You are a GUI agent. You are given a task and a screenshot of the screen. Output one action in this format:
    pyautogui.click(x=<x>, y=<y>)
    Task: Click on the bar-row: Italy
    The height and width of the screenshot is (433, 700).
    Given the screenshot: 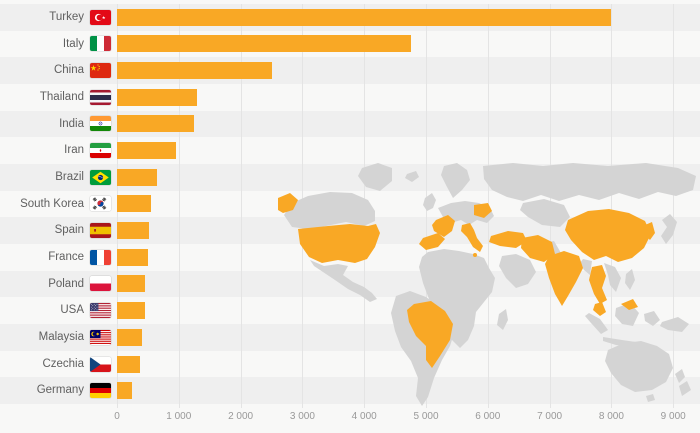 What is the action you would take?
    pyautogui.click(x=350, y=44)
    